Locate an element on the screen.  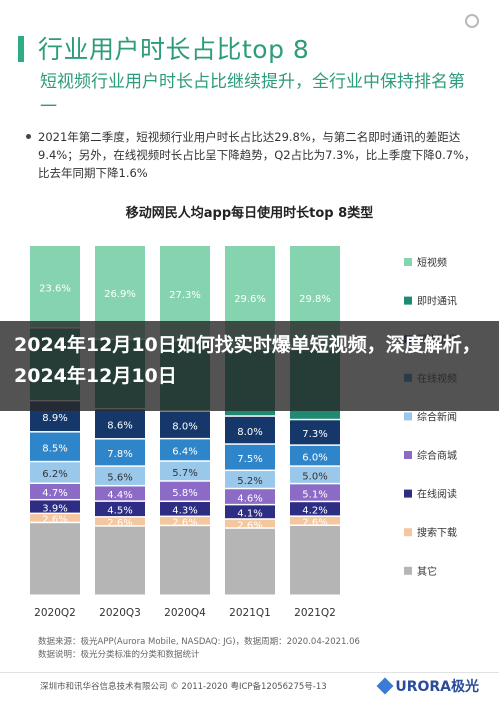
legend-label-7: 搜索下载 is located at coordinates (437, 532).